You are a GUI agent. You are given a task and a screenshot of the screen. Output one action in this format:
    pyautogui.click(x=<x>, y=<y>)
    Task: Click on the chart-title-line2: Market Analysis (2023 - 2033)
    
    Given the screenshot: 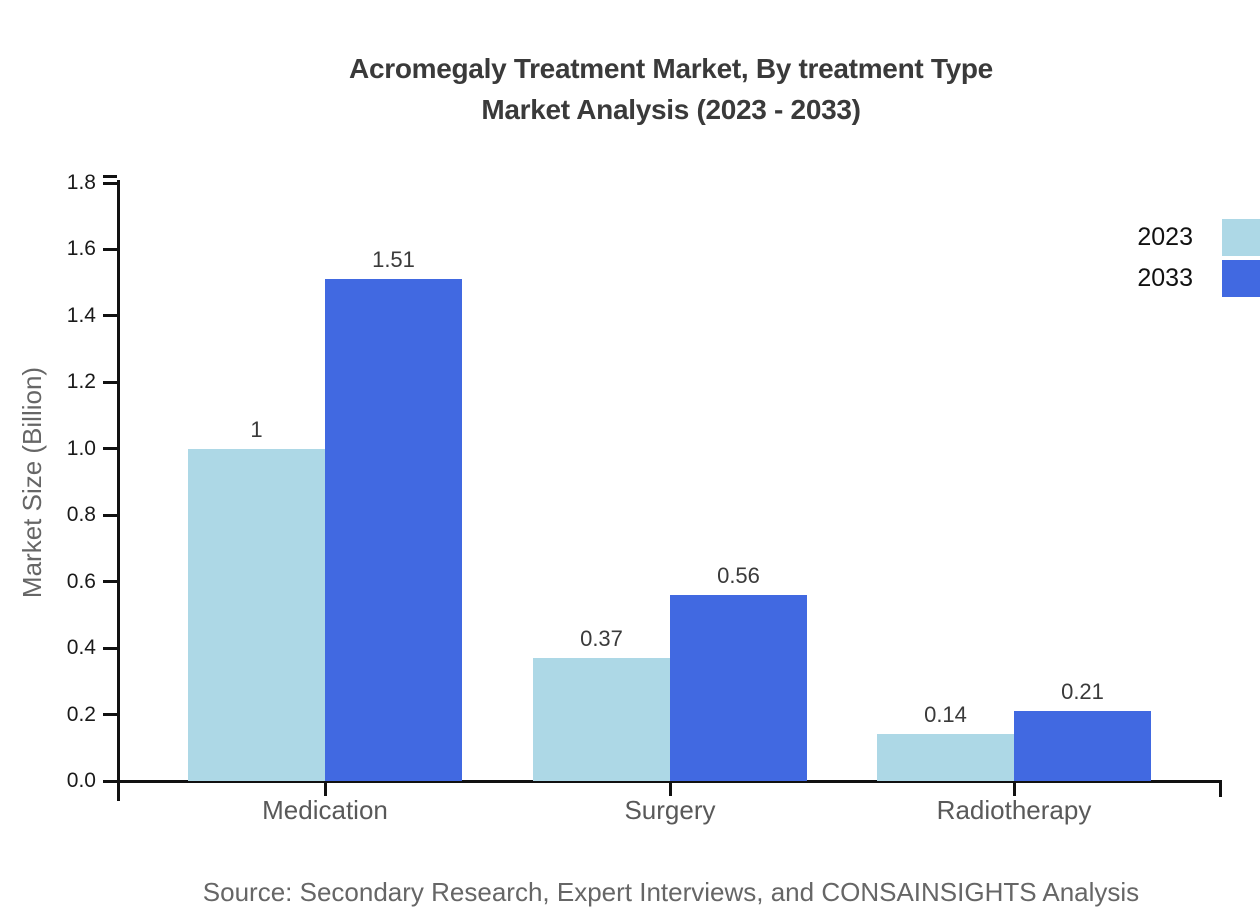 What is the action you would take?
    pyautogui.click(x=671, y=109)
    